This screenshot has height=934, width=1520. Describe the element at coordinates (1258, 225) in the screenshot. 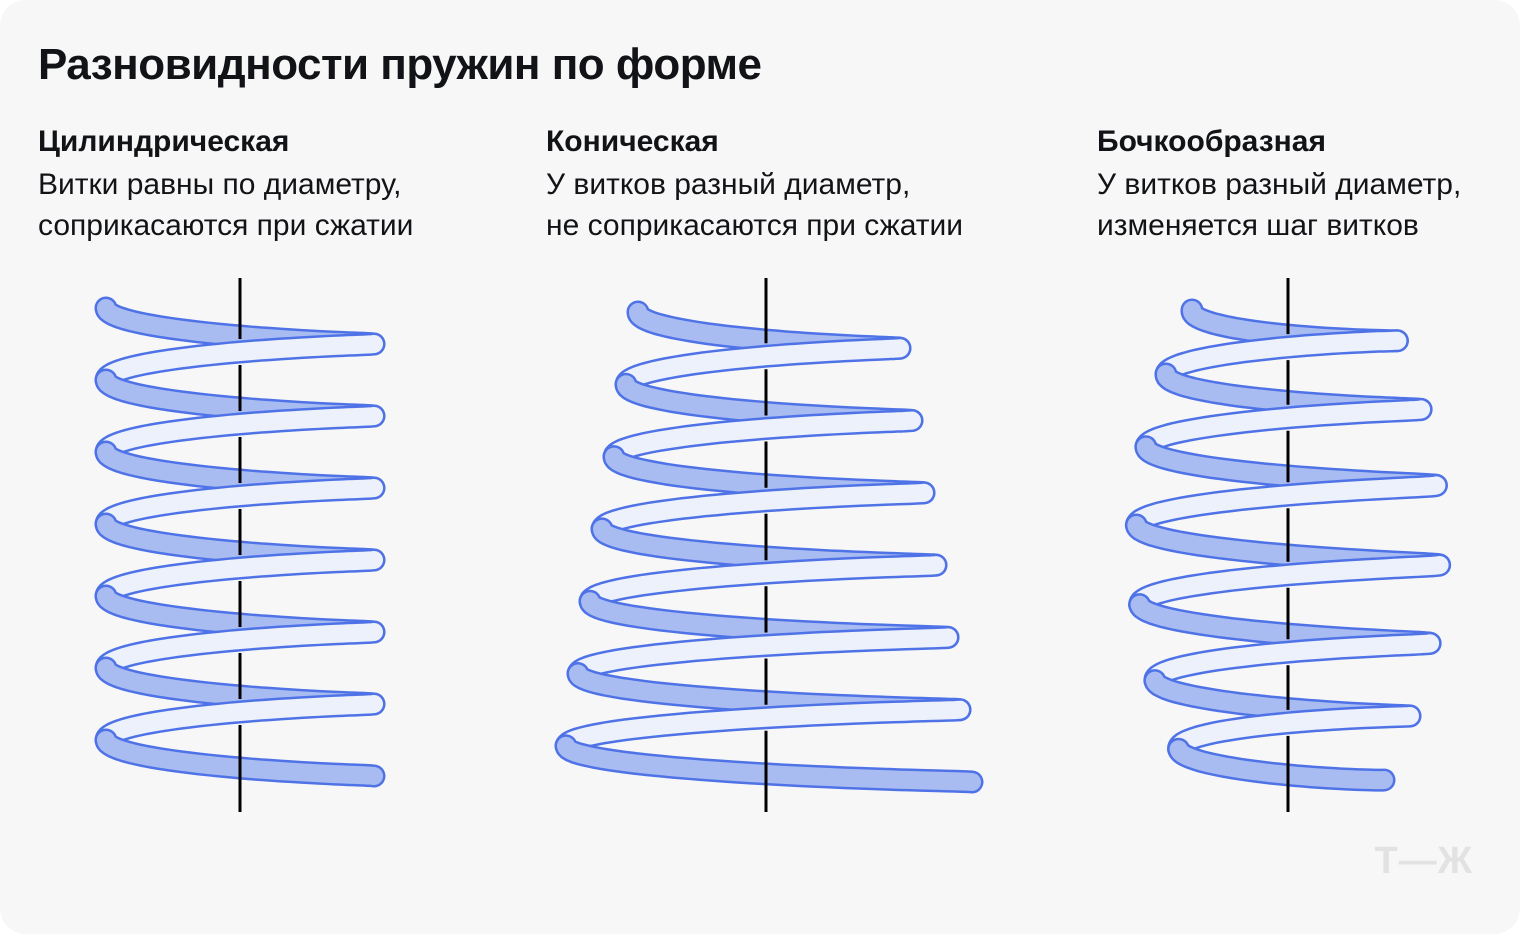

I see `column-description-line: изменяется шаг витков` at that location.